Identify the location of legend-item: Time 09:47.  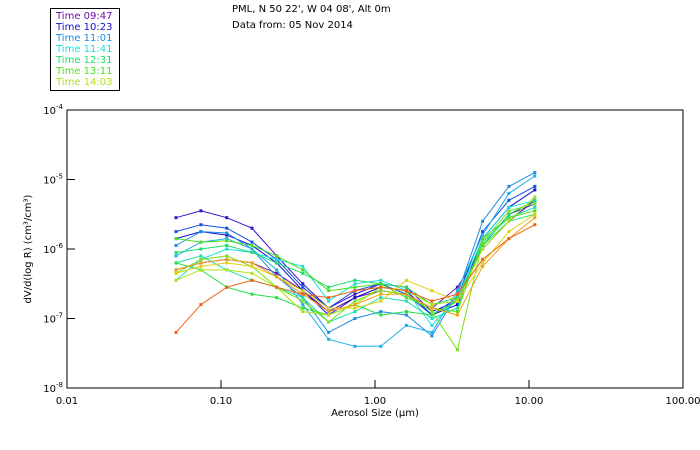
(84, 16).